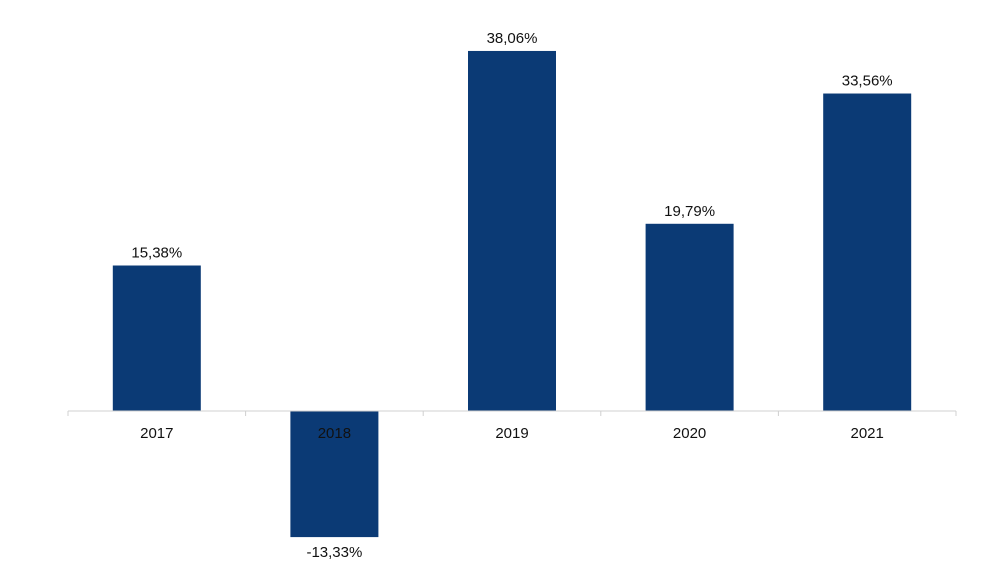 The height and width of the screenshot is (586, 1000). What do you see at coordinates (689, 211) in the screenshot?
I see `data-label: 19,79%` at bounding box center [689, 211].